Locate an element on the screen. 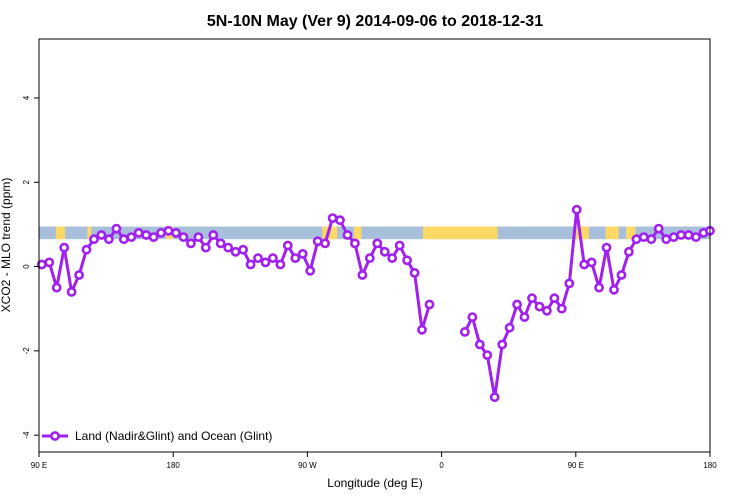 This screenshot has width=750, height=500. x-tick-label: 0 is located at coordinates (441, 465).